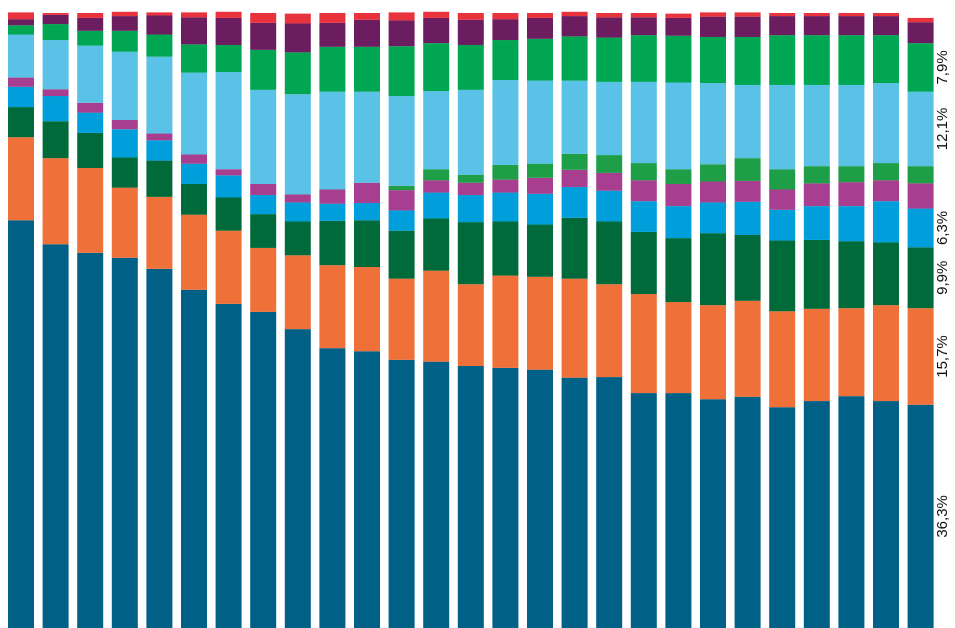 The image size is (955, 628). What do you see at coordinates (942, 67) in the screenshot?
I see `value-label: 7,9%` at bounding box center [942, 67].